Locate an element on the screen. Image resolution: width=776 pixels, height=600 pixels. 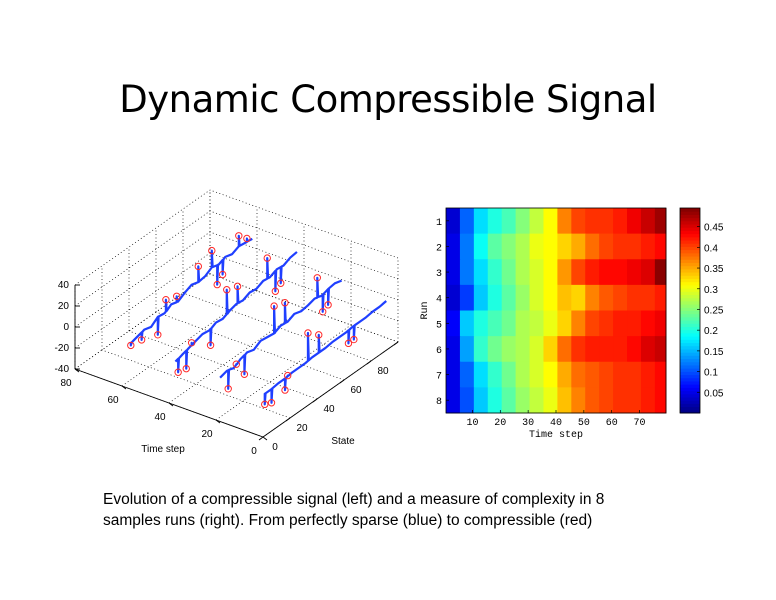
z-tick-label: 20 is located at coordinates (64, 306).